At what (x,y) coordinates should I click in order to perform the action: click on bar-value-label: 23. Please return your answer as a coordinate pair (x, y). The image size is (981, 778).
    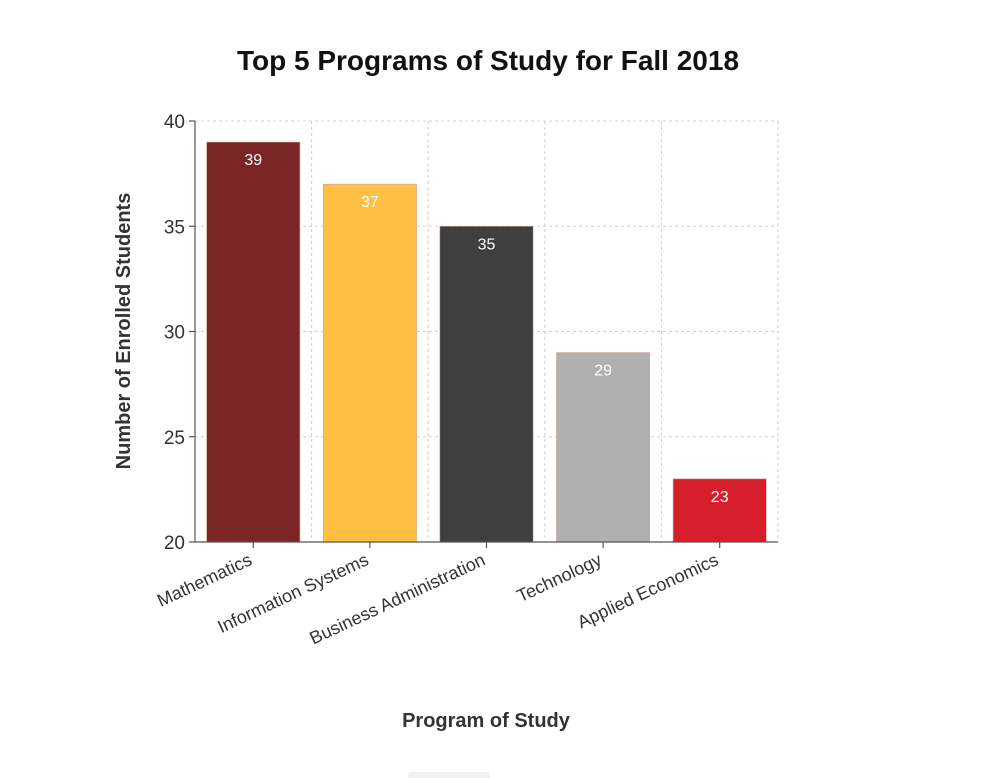
    Looking at the image, I should click on (720, 497).